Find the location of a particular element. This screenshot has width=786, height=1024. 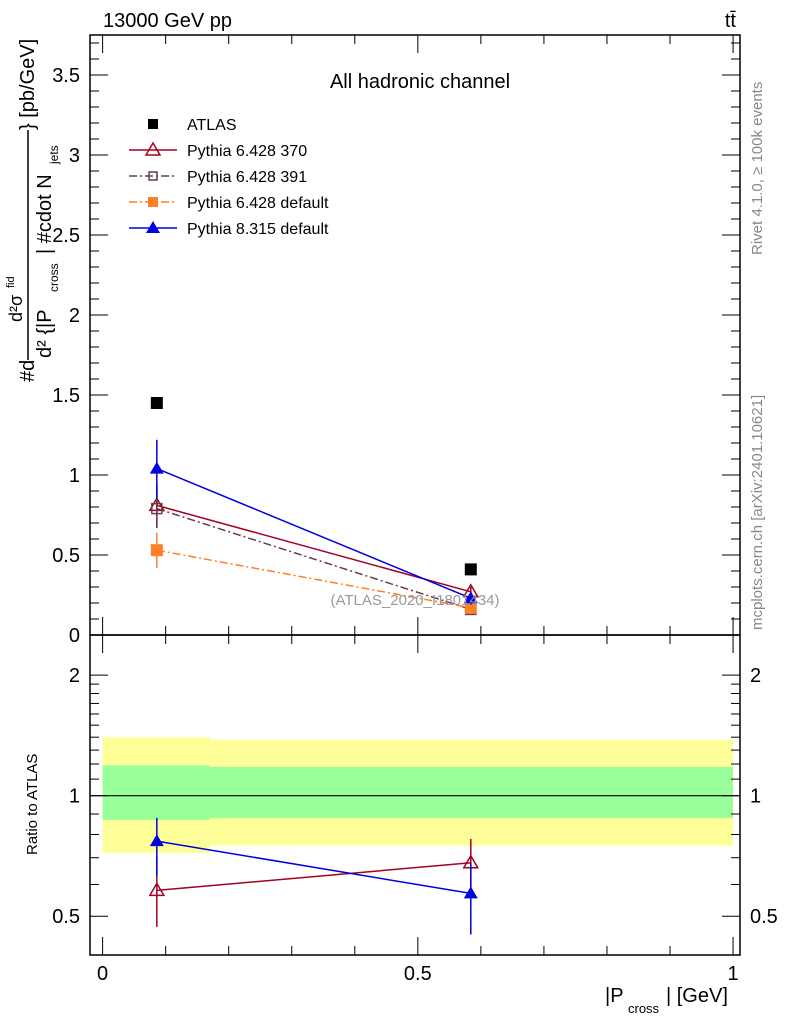

ylabel-den-sub2: jets is located at coordinates (54, 155).